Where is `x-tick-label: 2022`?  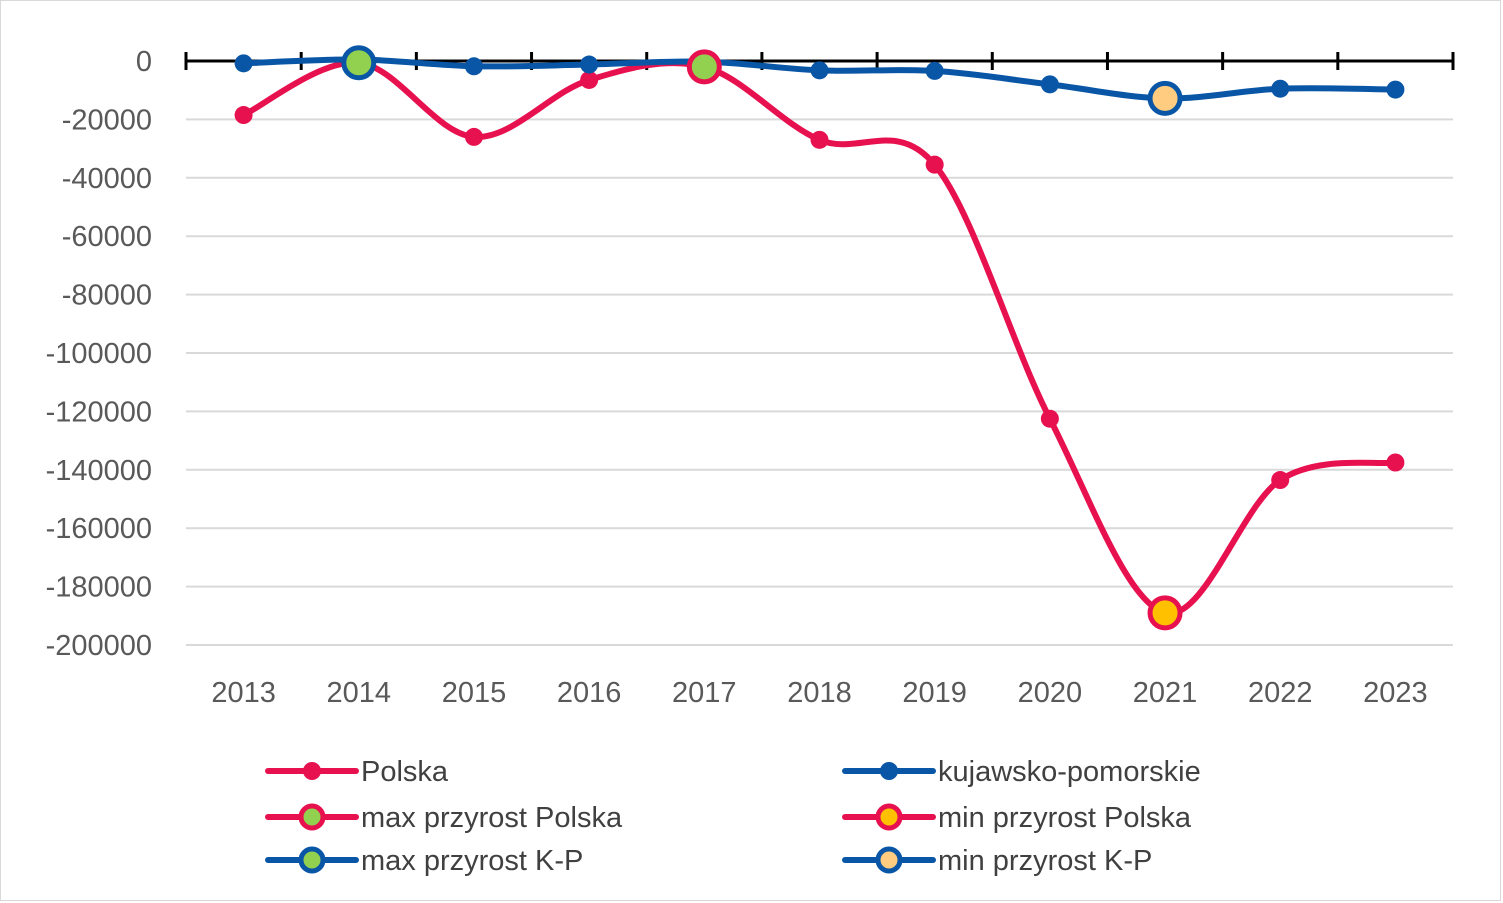
x-tick-label: 2022 is located at coordinates (1280, 693).